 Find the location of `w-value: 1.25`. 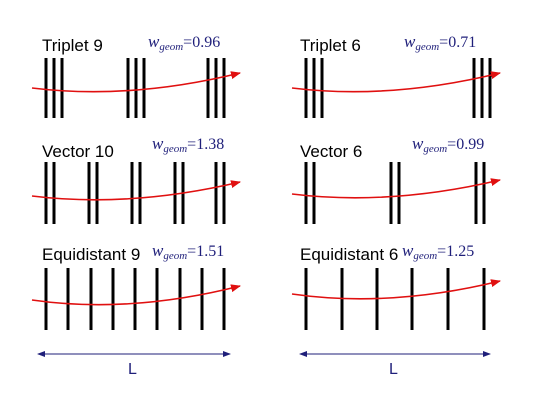

w-value: 1.25 is located at coordinates (460, 251).